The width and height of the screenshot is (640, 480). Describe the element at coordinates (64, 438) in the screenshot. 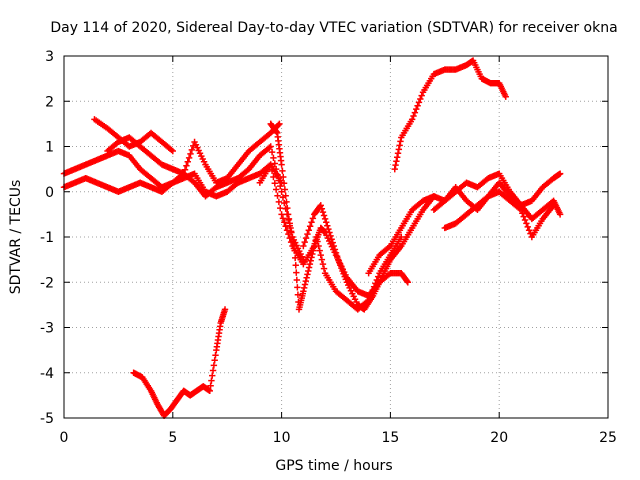

I see `x-tick-label: 0` at that location.